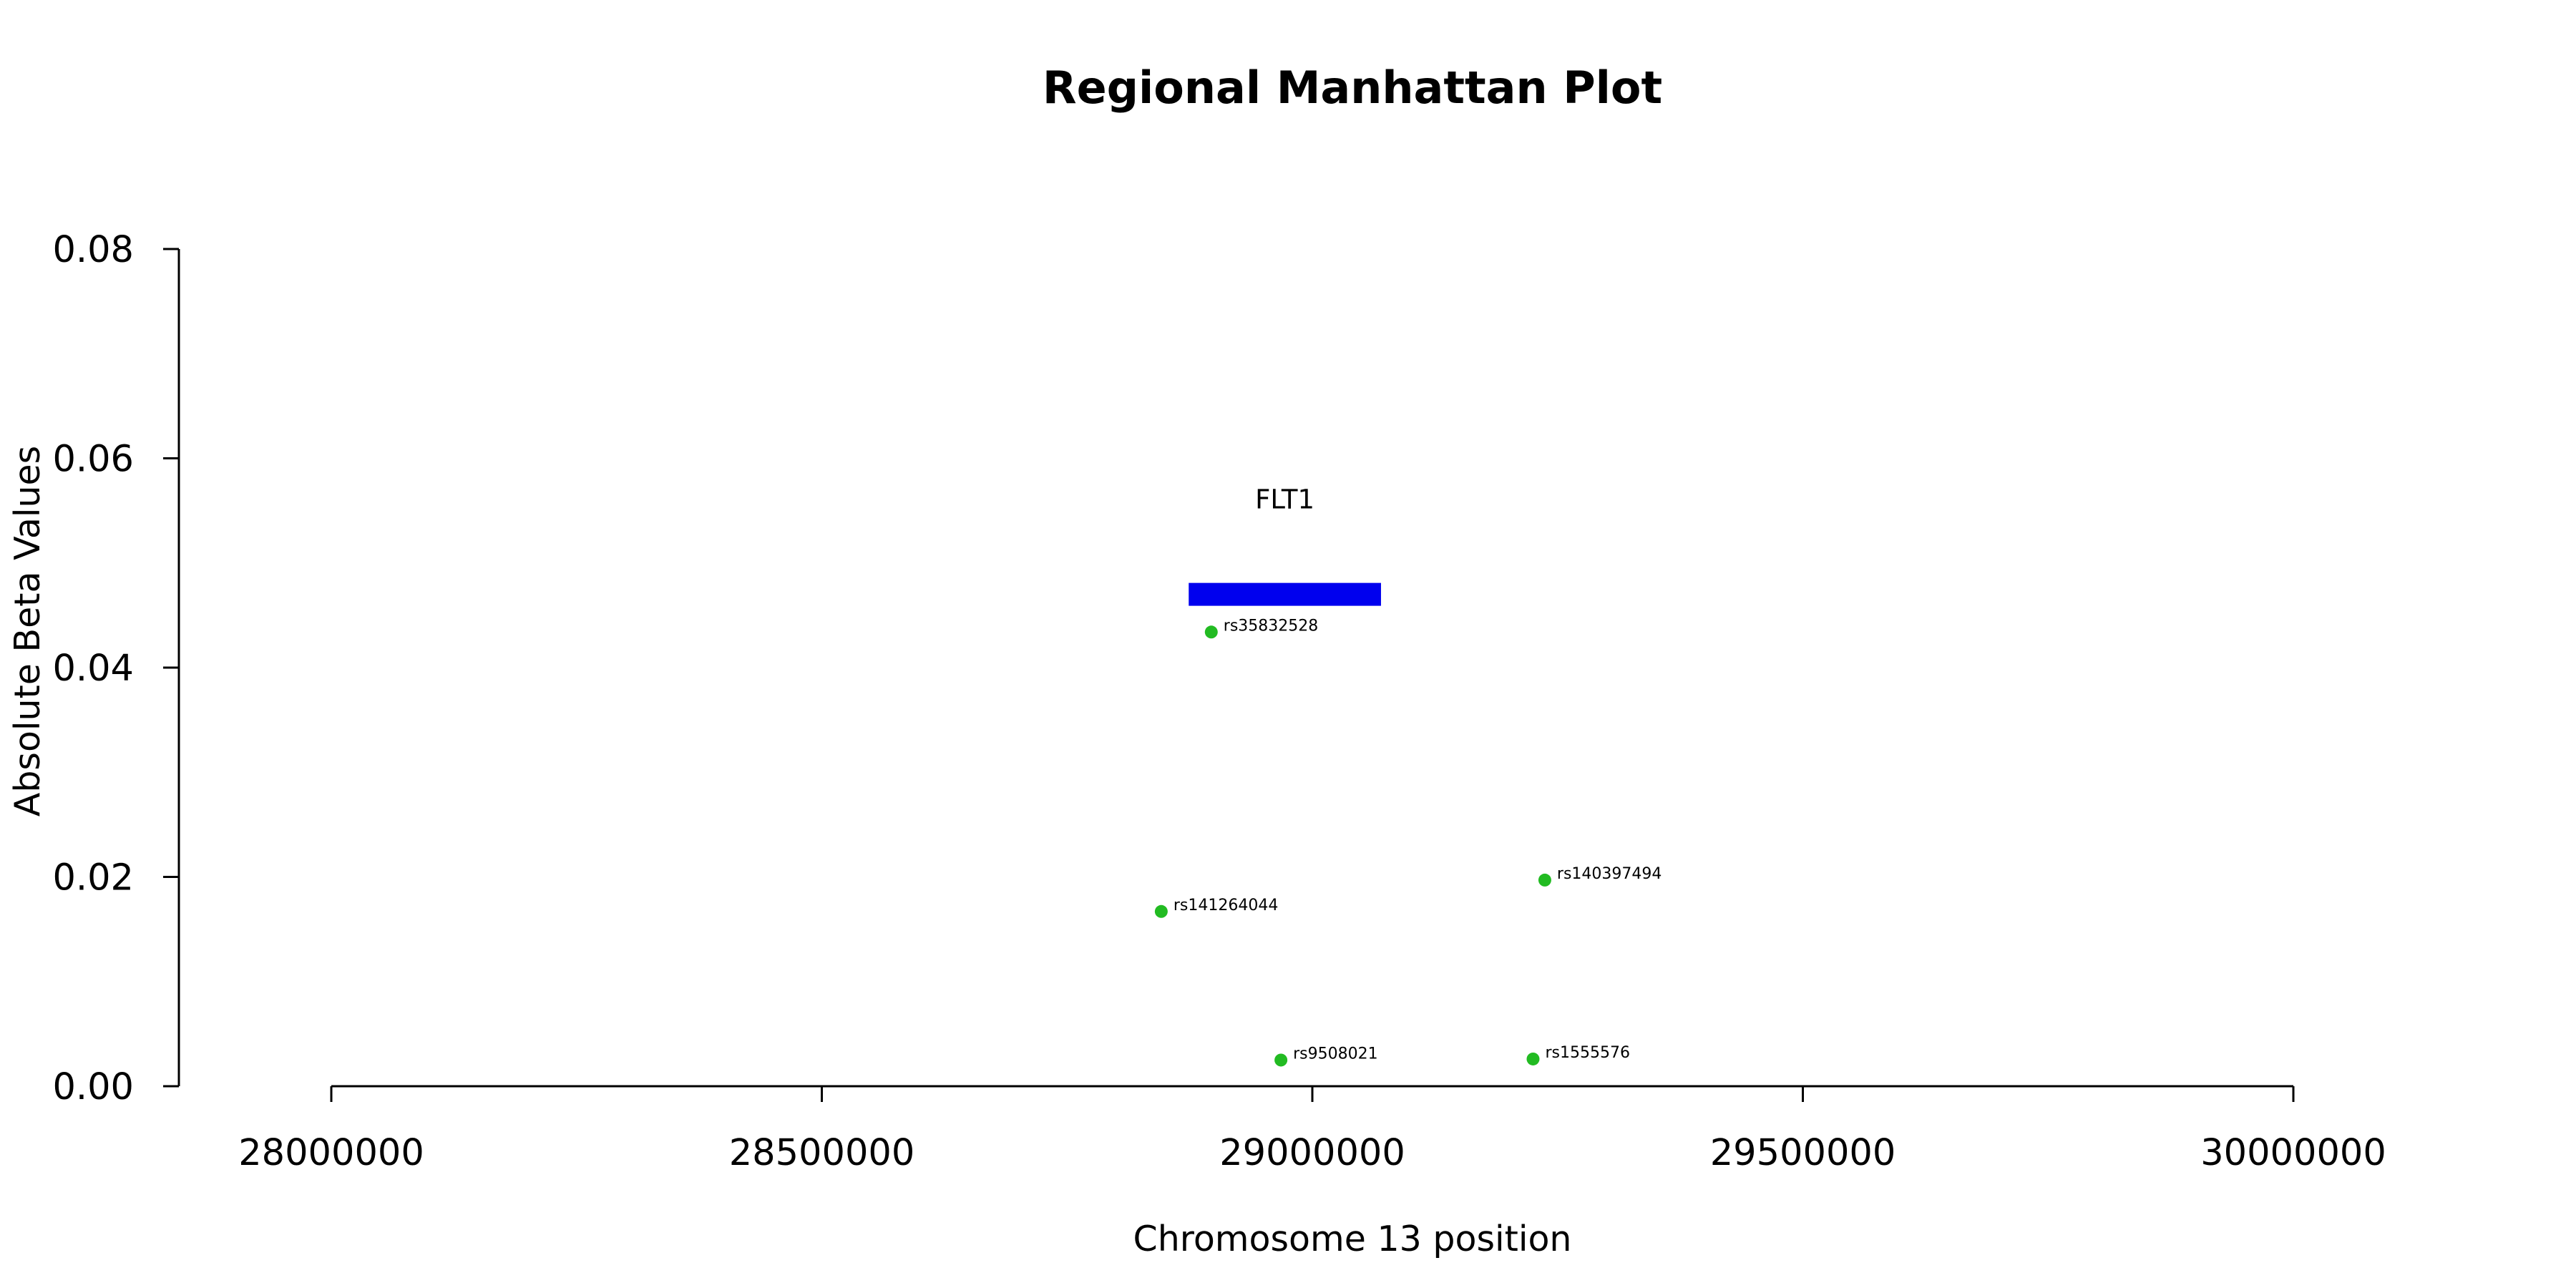 The height and width of the screenshot is (1288, 2576). I want to click on chart-title: Regional Manhattan Plot, so click(1352, 88).